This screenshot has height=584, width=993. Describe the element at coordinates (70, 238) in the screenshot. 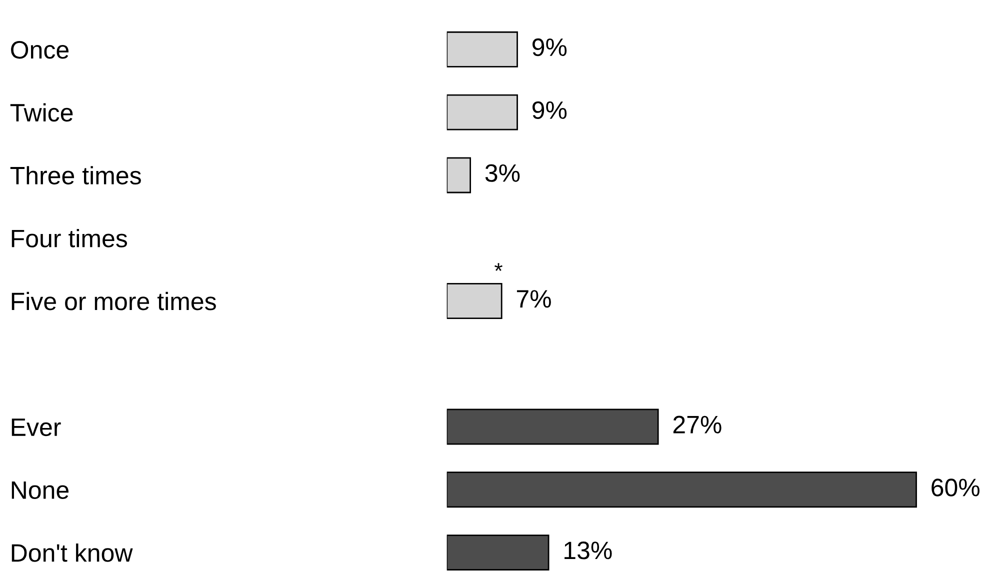

I see `y-tick-label: Four times` at that location.